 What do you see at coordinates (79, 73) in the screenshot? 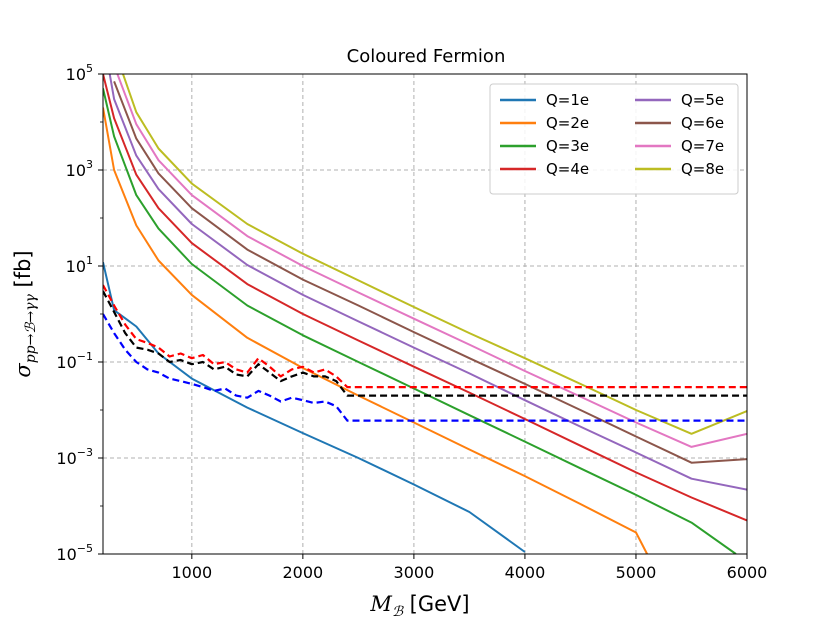
I see `y-tick-label: 10⁵` at bounding box center [79, 73].